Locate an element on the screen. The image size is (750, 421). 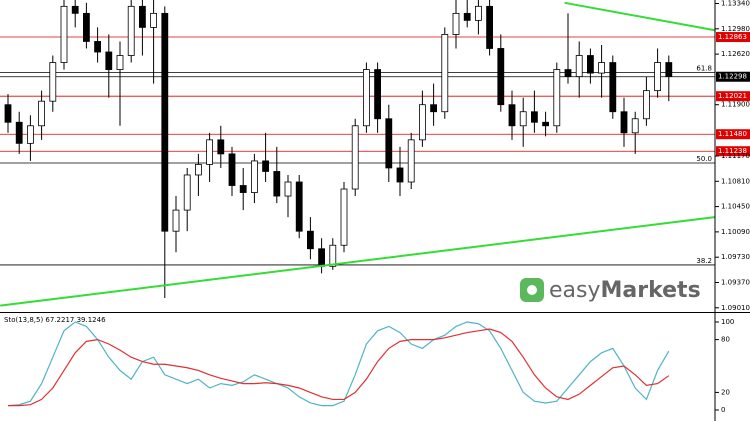
level-label: 1.12863 is located at coordinates (732, 37).